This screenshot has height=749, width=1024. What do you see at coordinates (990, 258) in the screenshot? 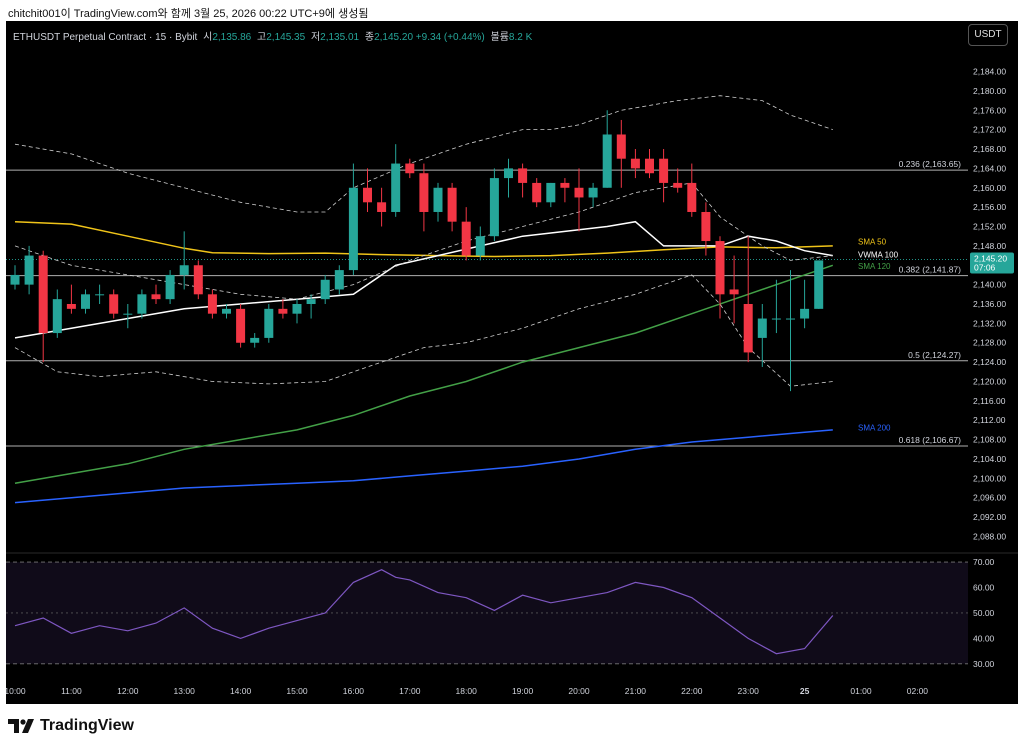
I see `price-tag-value: 2,145.20` at bounding box center [990, 258].